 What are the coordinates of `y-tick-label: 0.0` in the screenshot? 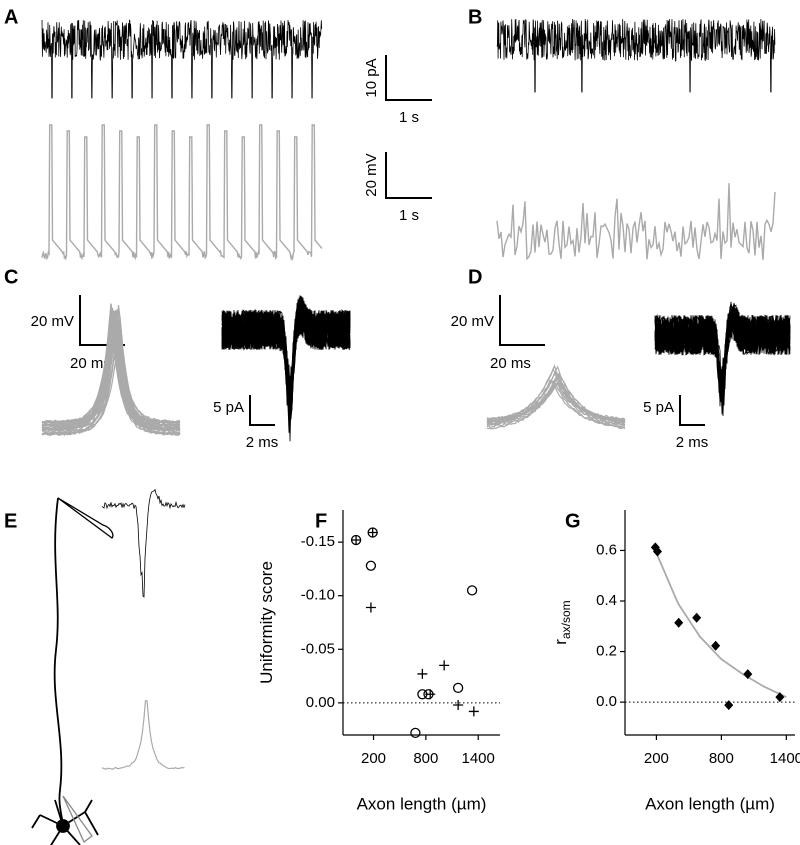 It's located at (606, 701).